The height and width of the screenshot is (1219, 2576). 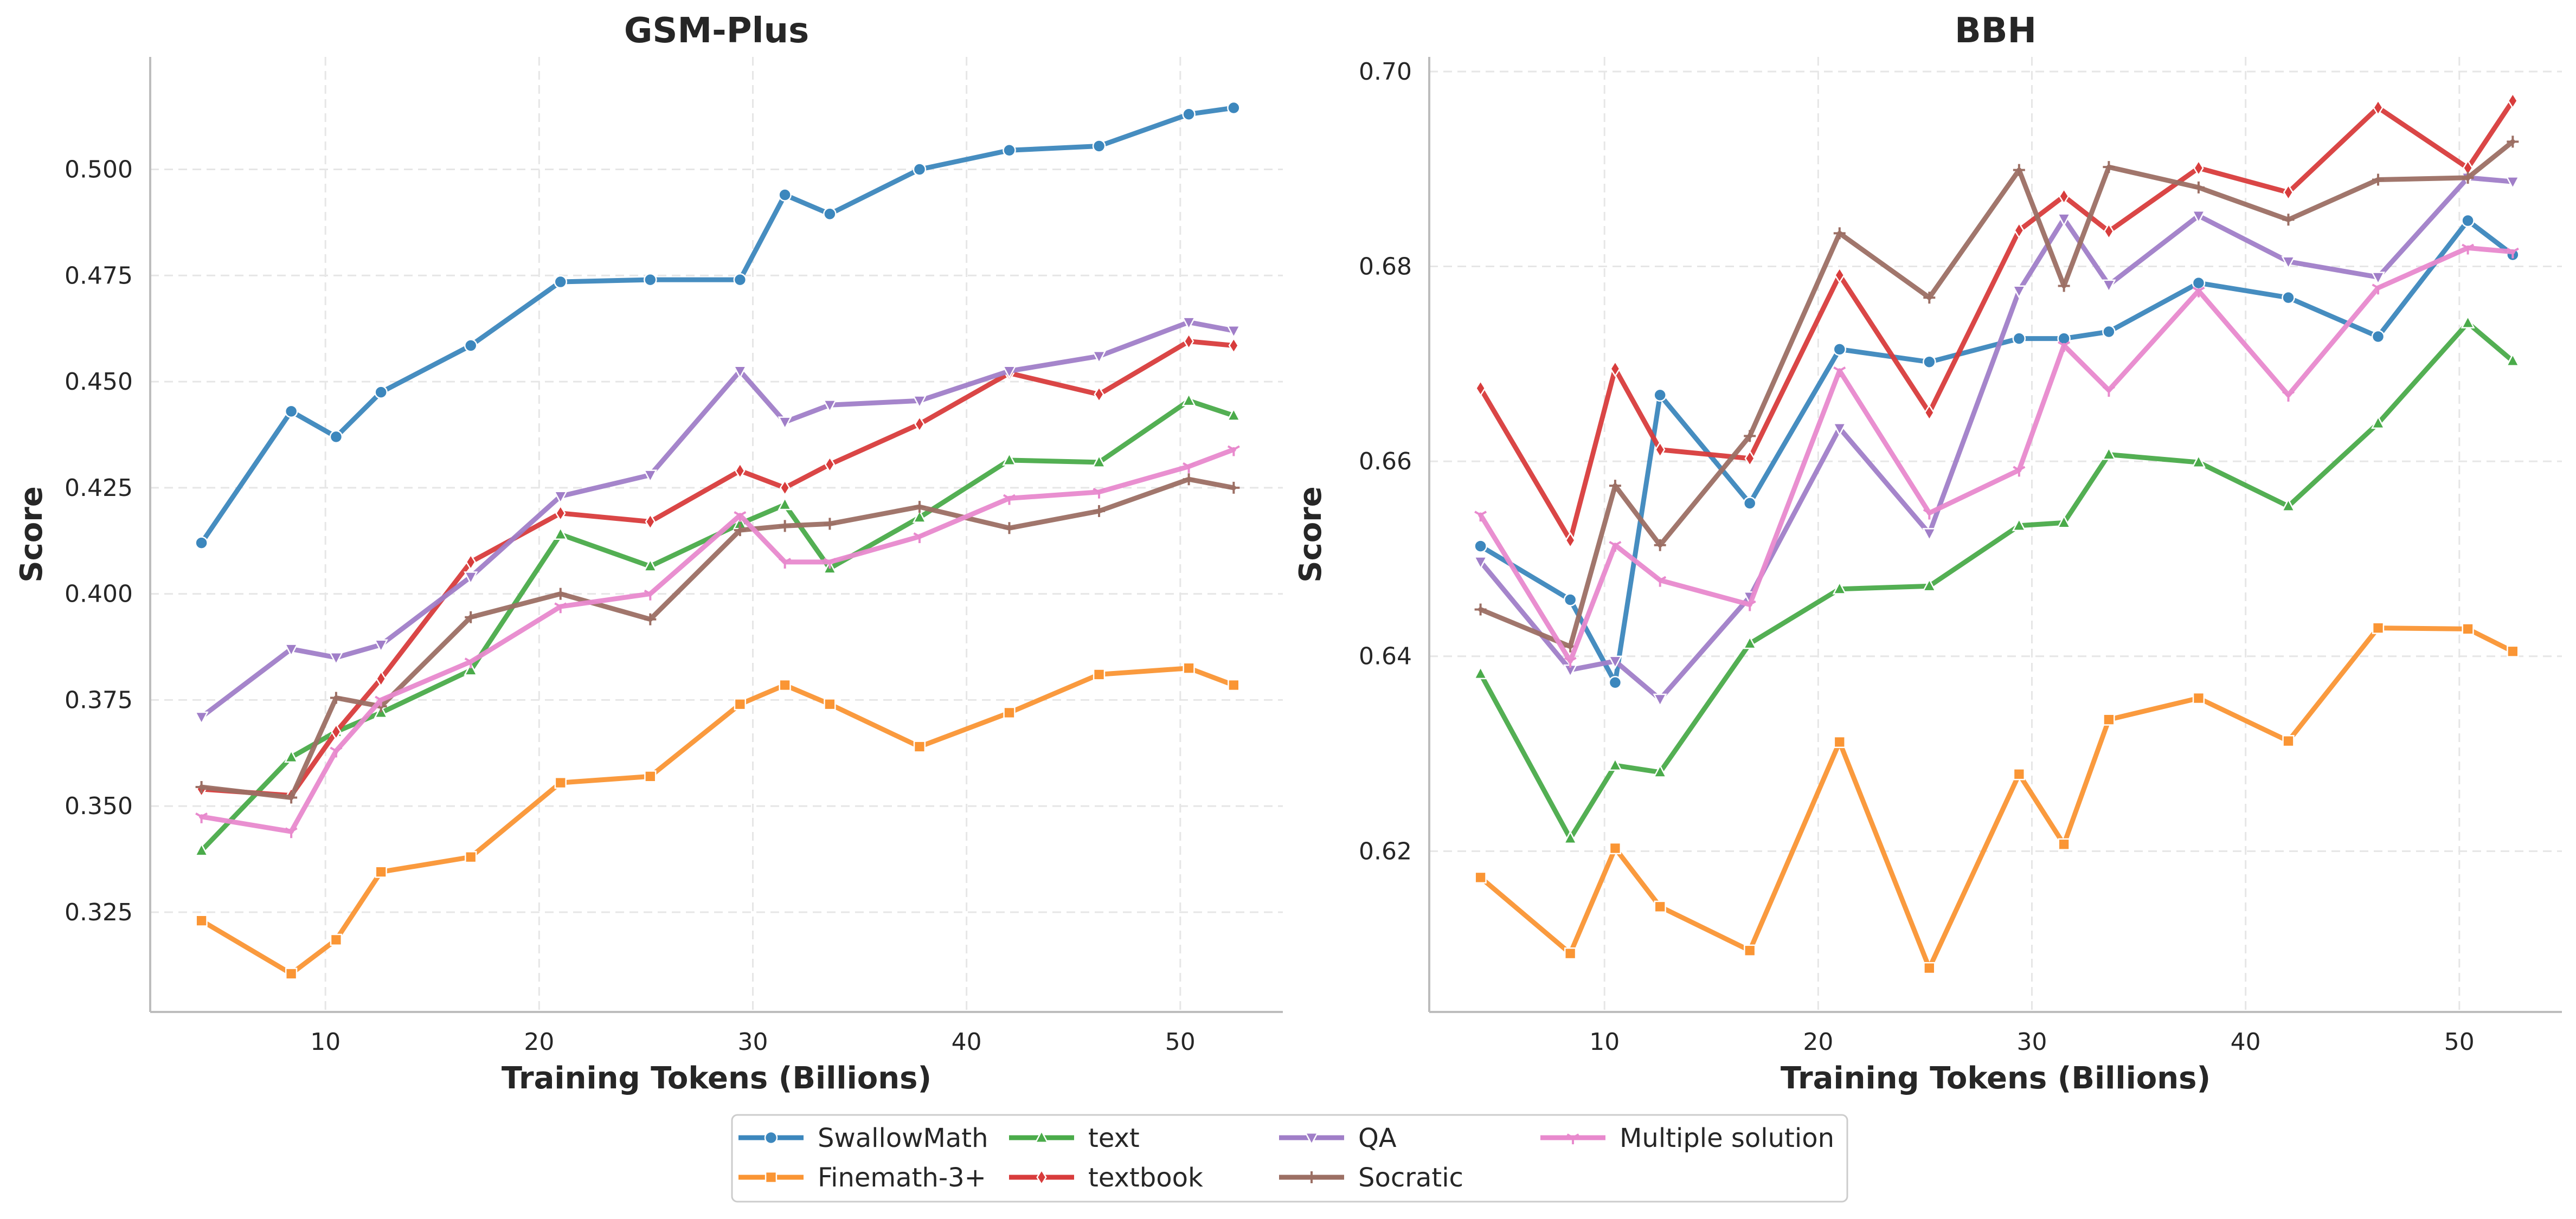 I want to click on y-tick-label: 0.350, so click(x=99, y=806).